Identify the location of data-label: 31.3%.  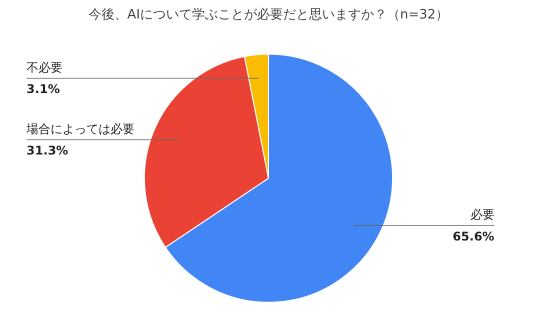
(47, 151).